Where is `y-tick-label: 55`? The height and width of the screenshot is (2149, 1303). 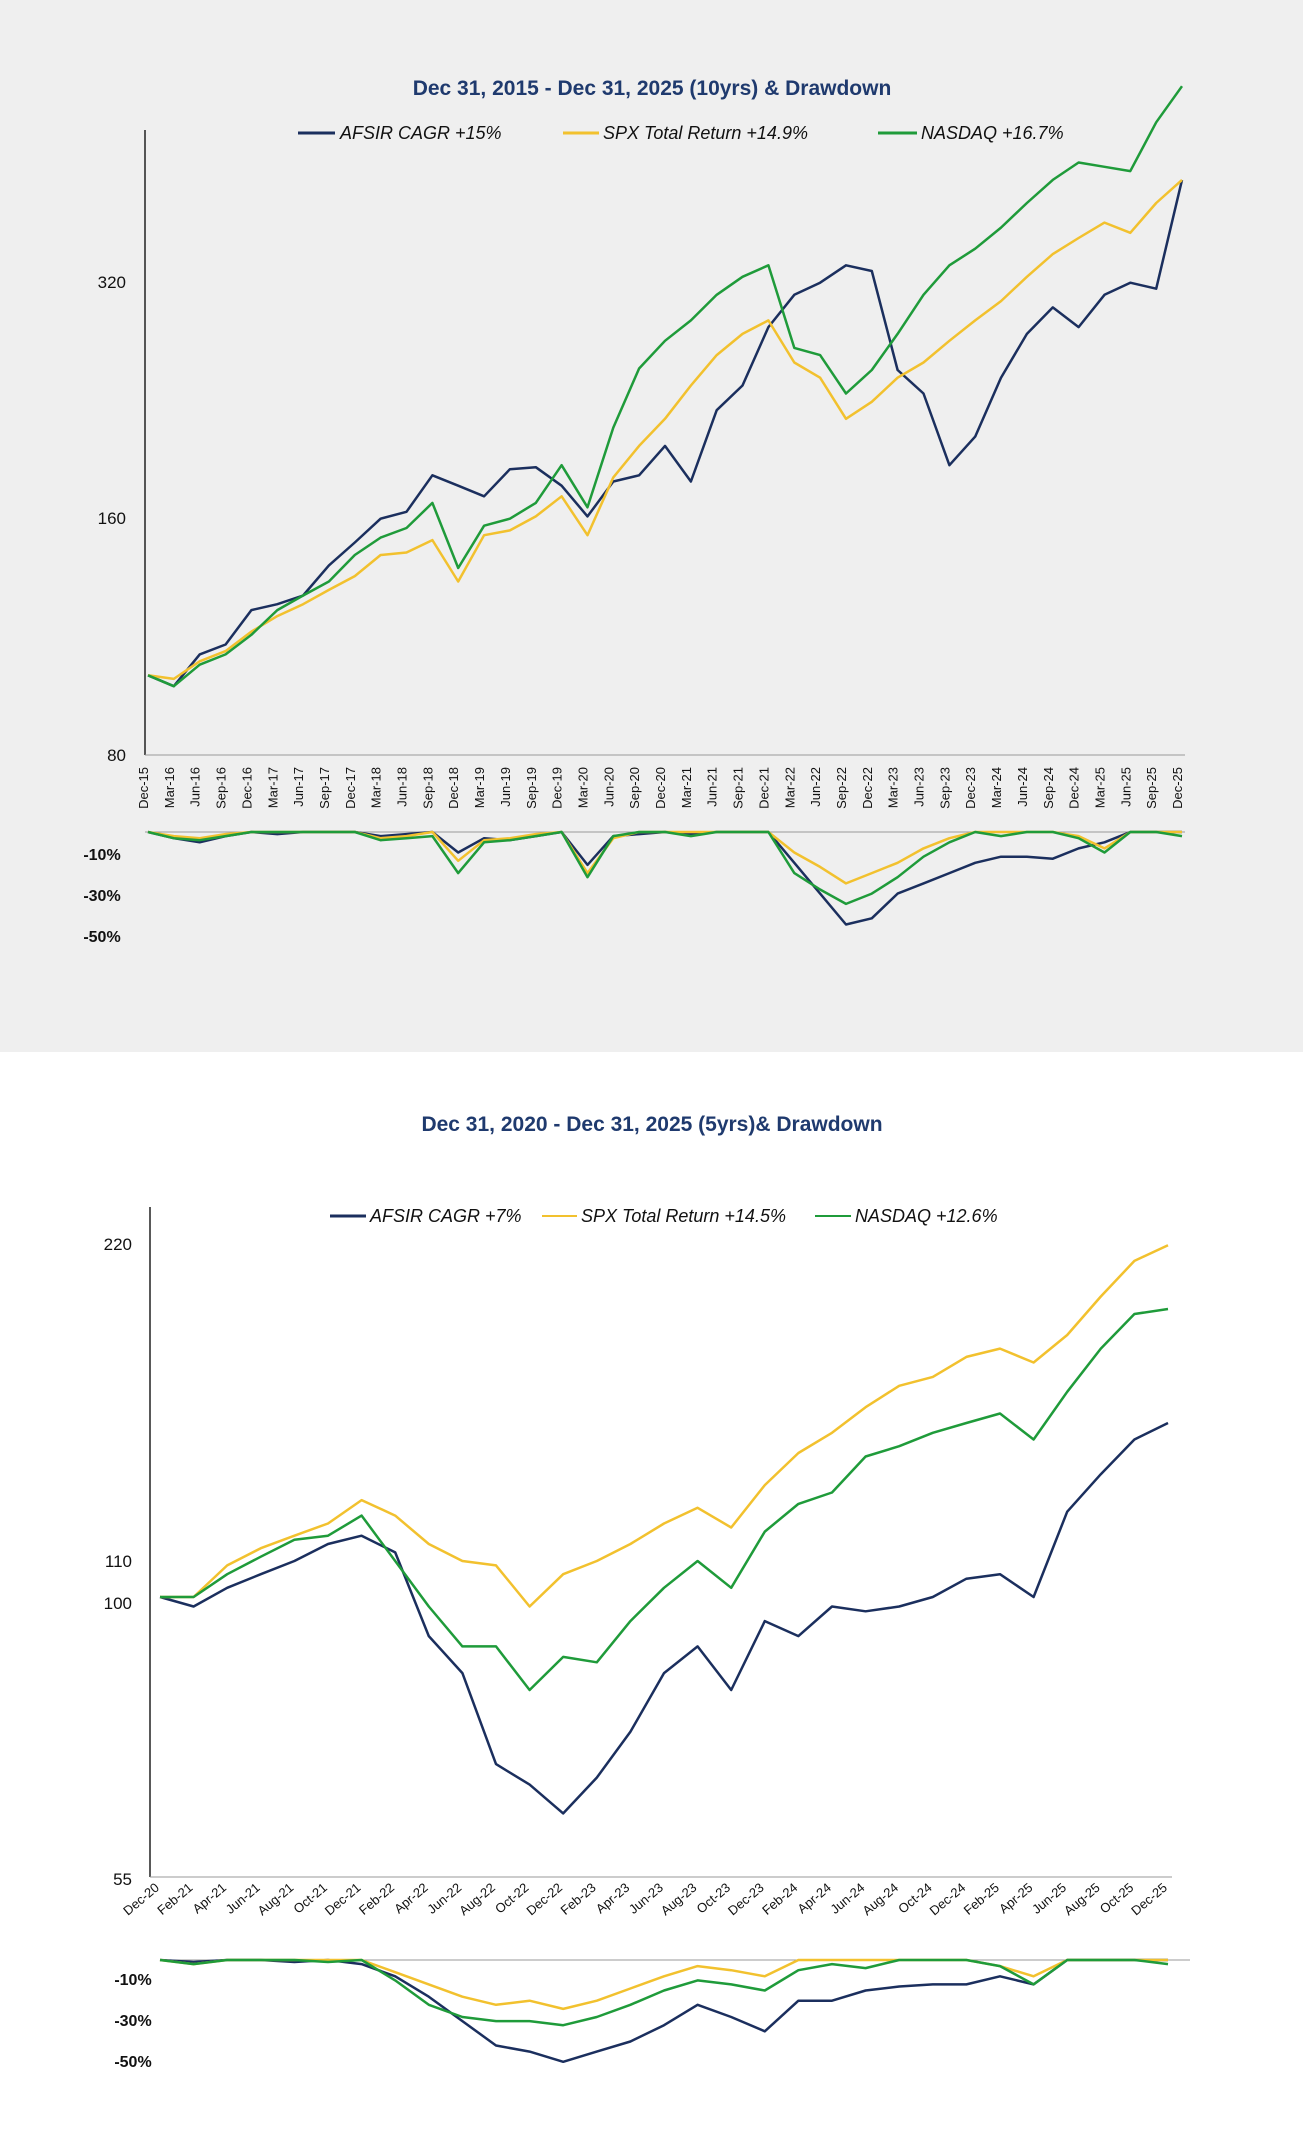 y-tick-label: 55 is located at coordinates (122, 1879).